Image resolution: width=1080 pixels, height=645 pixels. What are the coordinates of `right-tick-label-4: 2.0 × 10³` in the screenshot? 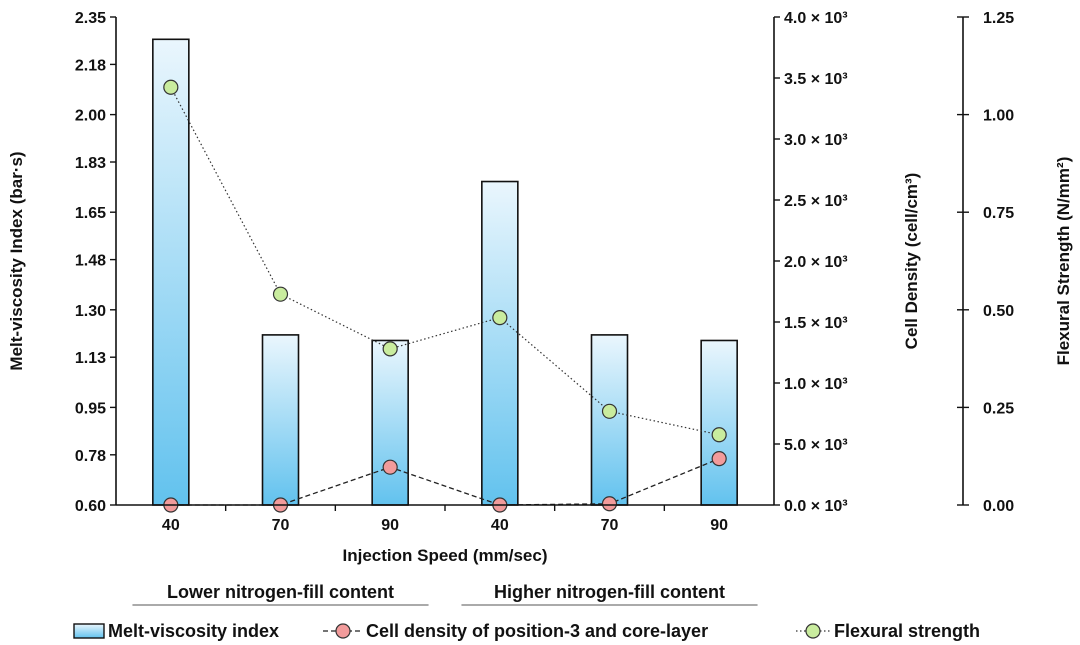 It's located at (816, 262).